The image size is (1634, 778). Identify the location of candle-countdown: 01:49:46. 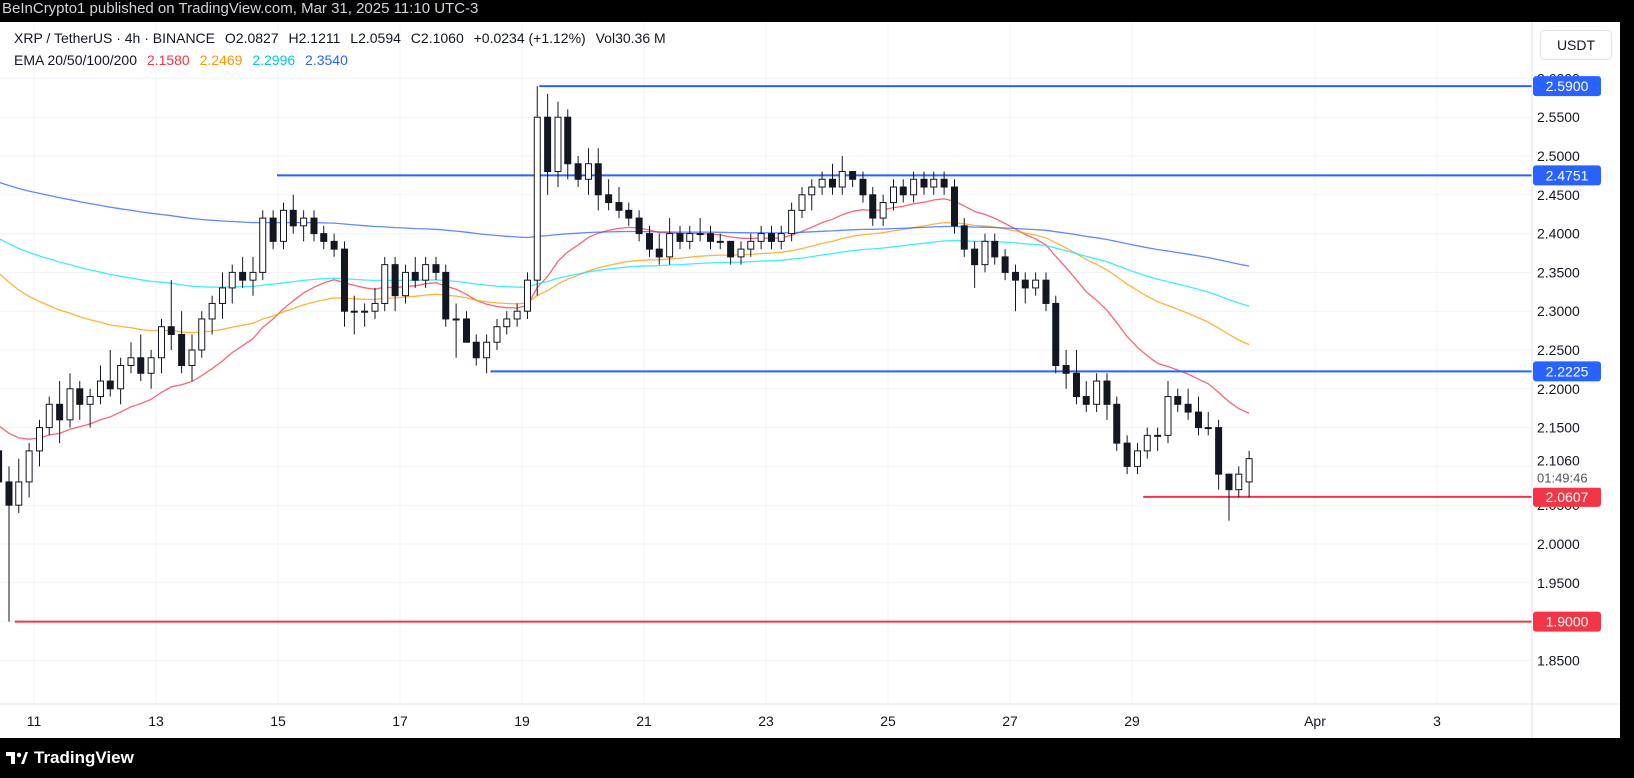
(1562, 478).